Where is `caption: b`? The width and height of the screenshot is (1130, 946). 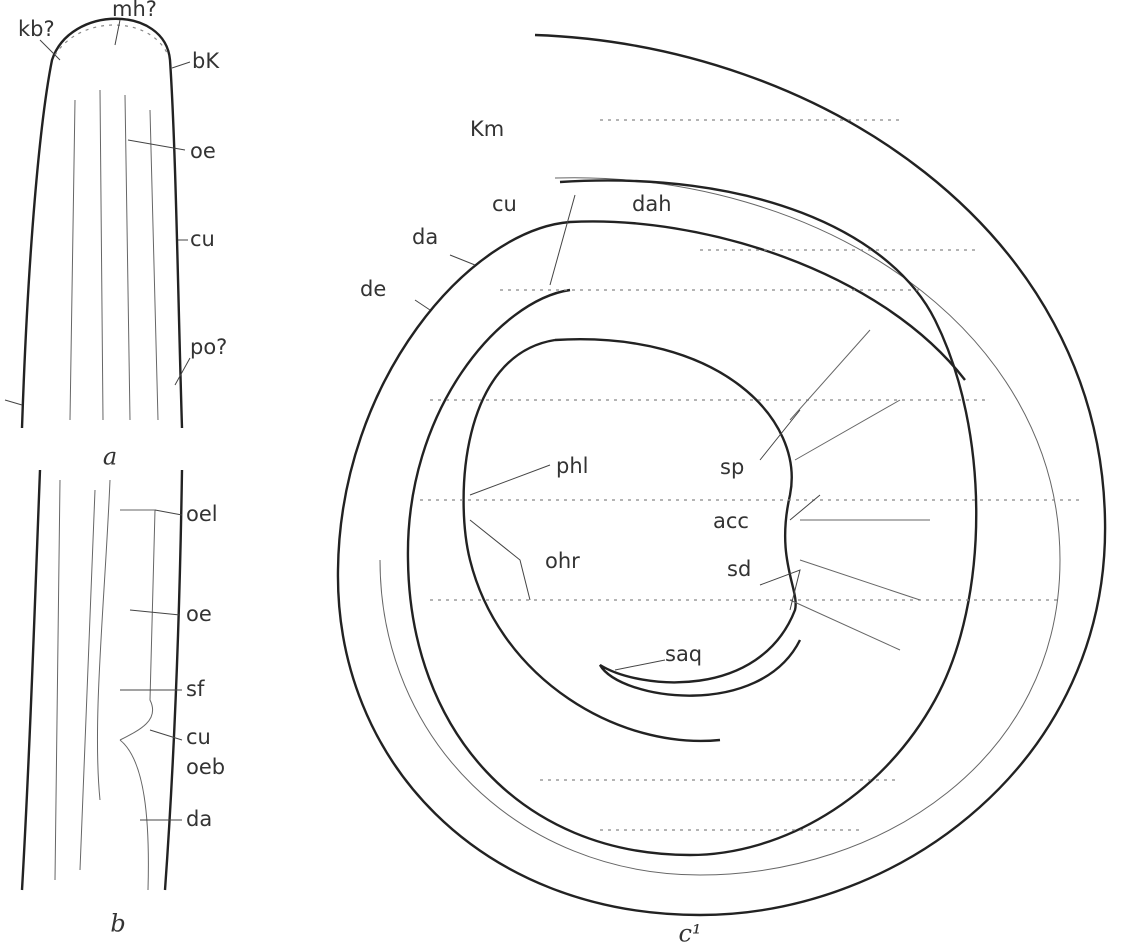 caption: b is located at coordinates (117, 924).